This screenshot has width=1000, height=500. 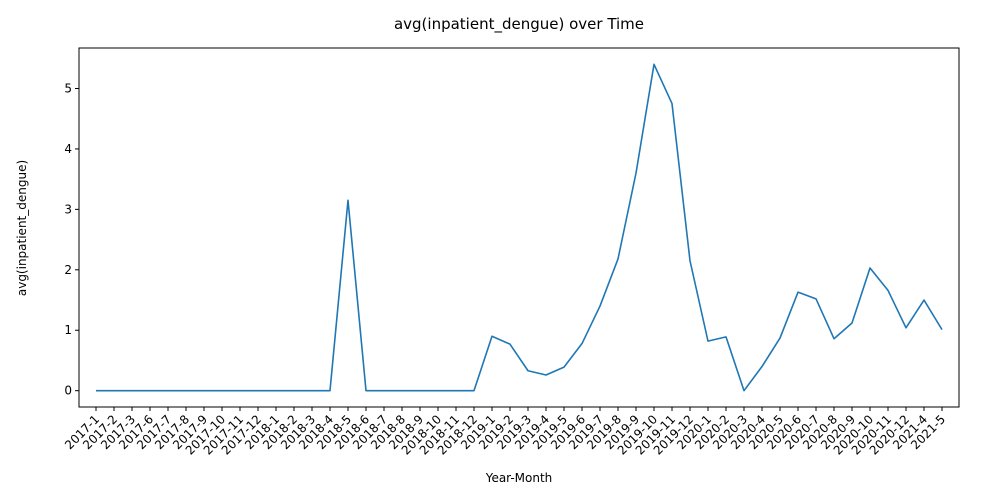 I want to click on y-tick-label: 0, so click(x=68, y=391).